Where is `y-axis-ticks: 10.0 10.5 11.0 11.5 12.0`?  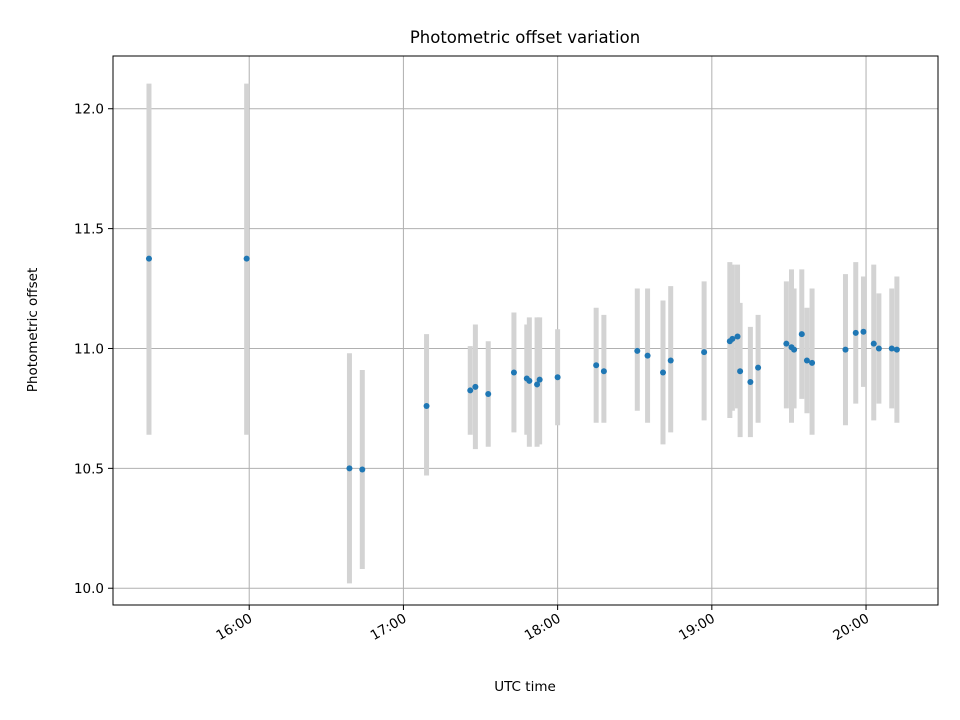 y-axis-ticks: 10.0 10.5 11.0 11.5 12.0 is located at coordinates (93, 349).